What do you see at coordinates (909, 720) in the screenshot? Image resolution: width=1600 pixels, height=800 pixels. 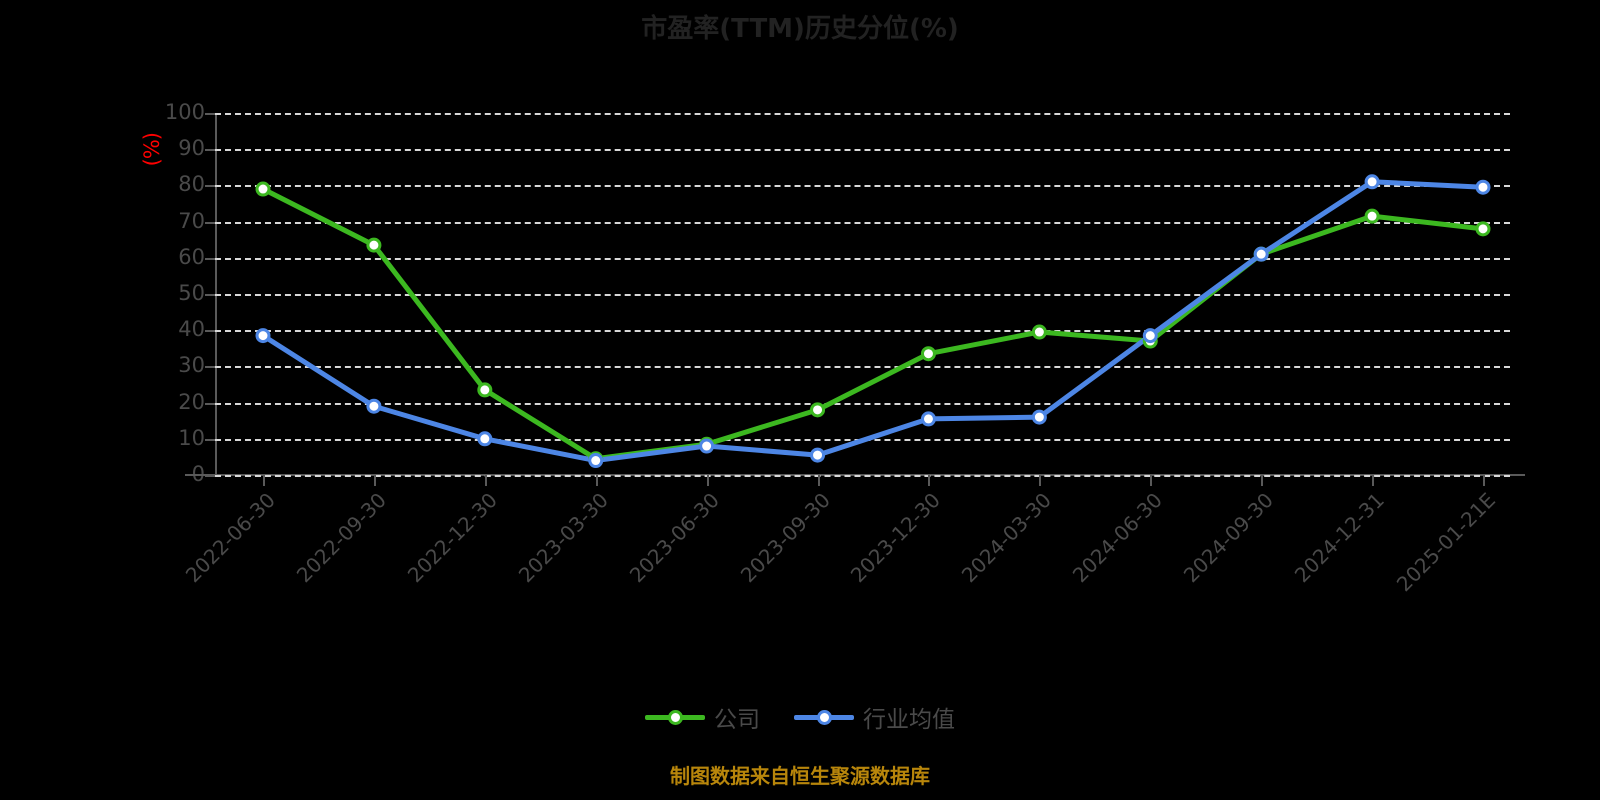 I see `legend-label-industry-average: 行业均值` at bounding box center [909, 720].